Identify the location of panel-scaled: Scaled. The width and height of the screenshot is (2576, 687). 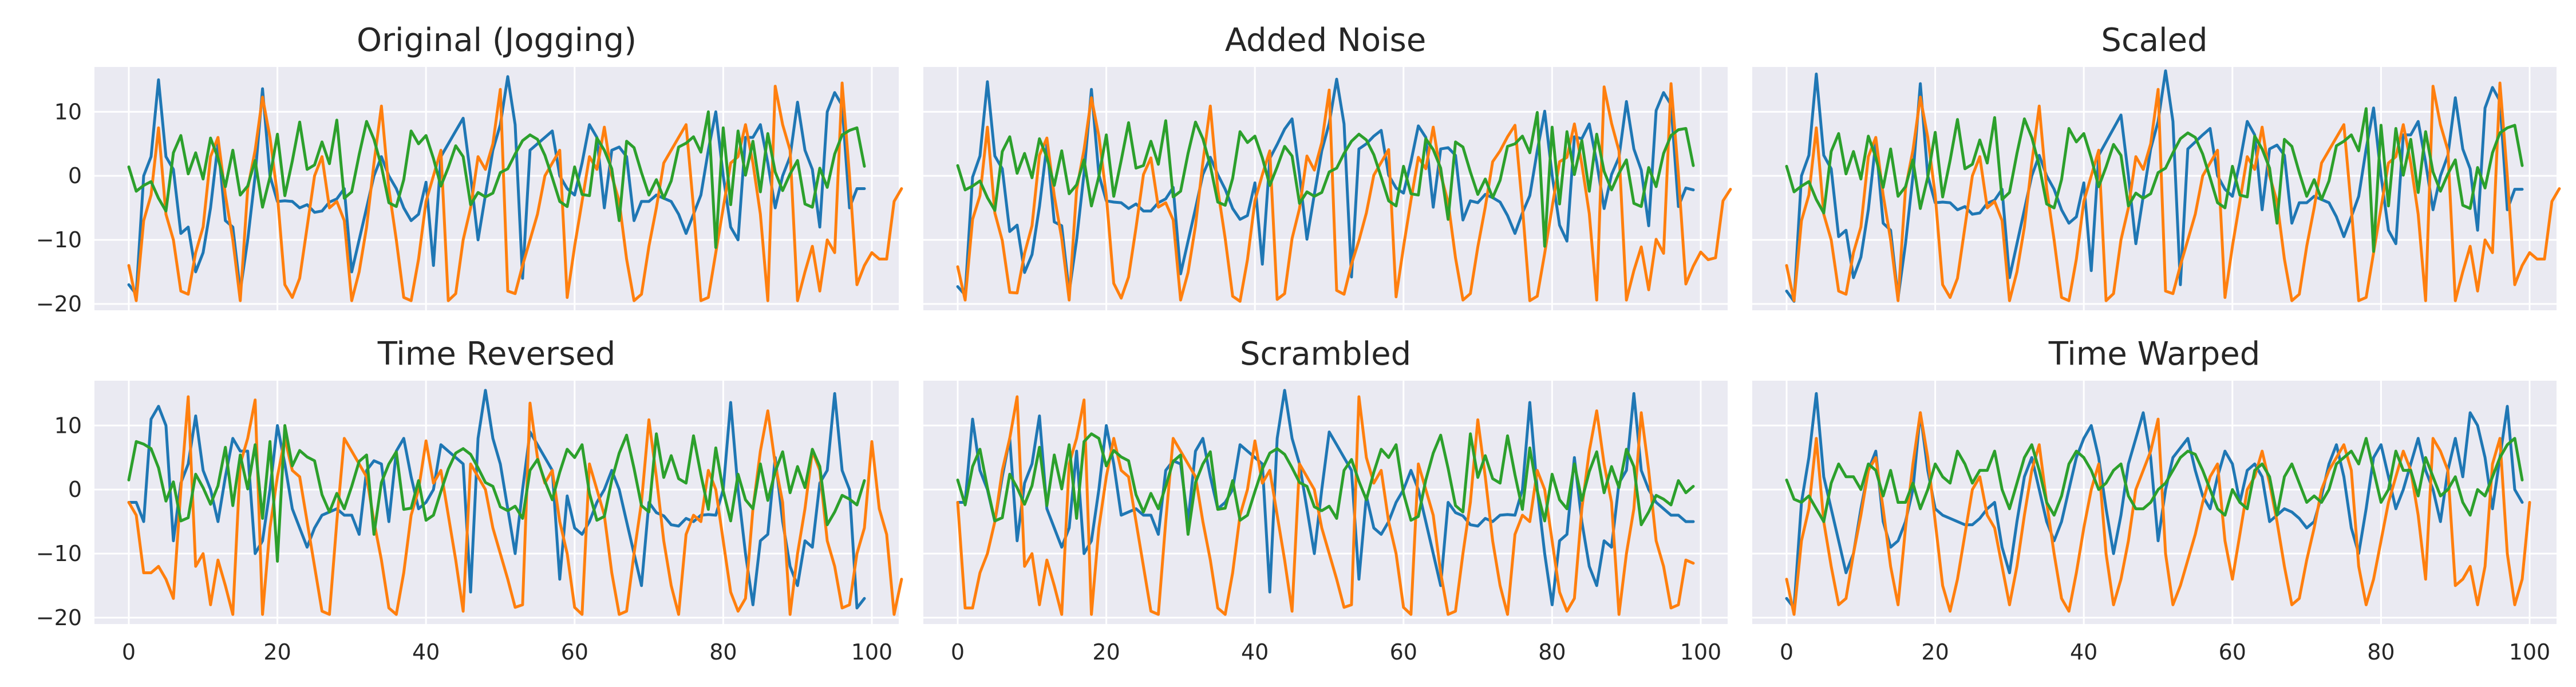
(2156, 166).